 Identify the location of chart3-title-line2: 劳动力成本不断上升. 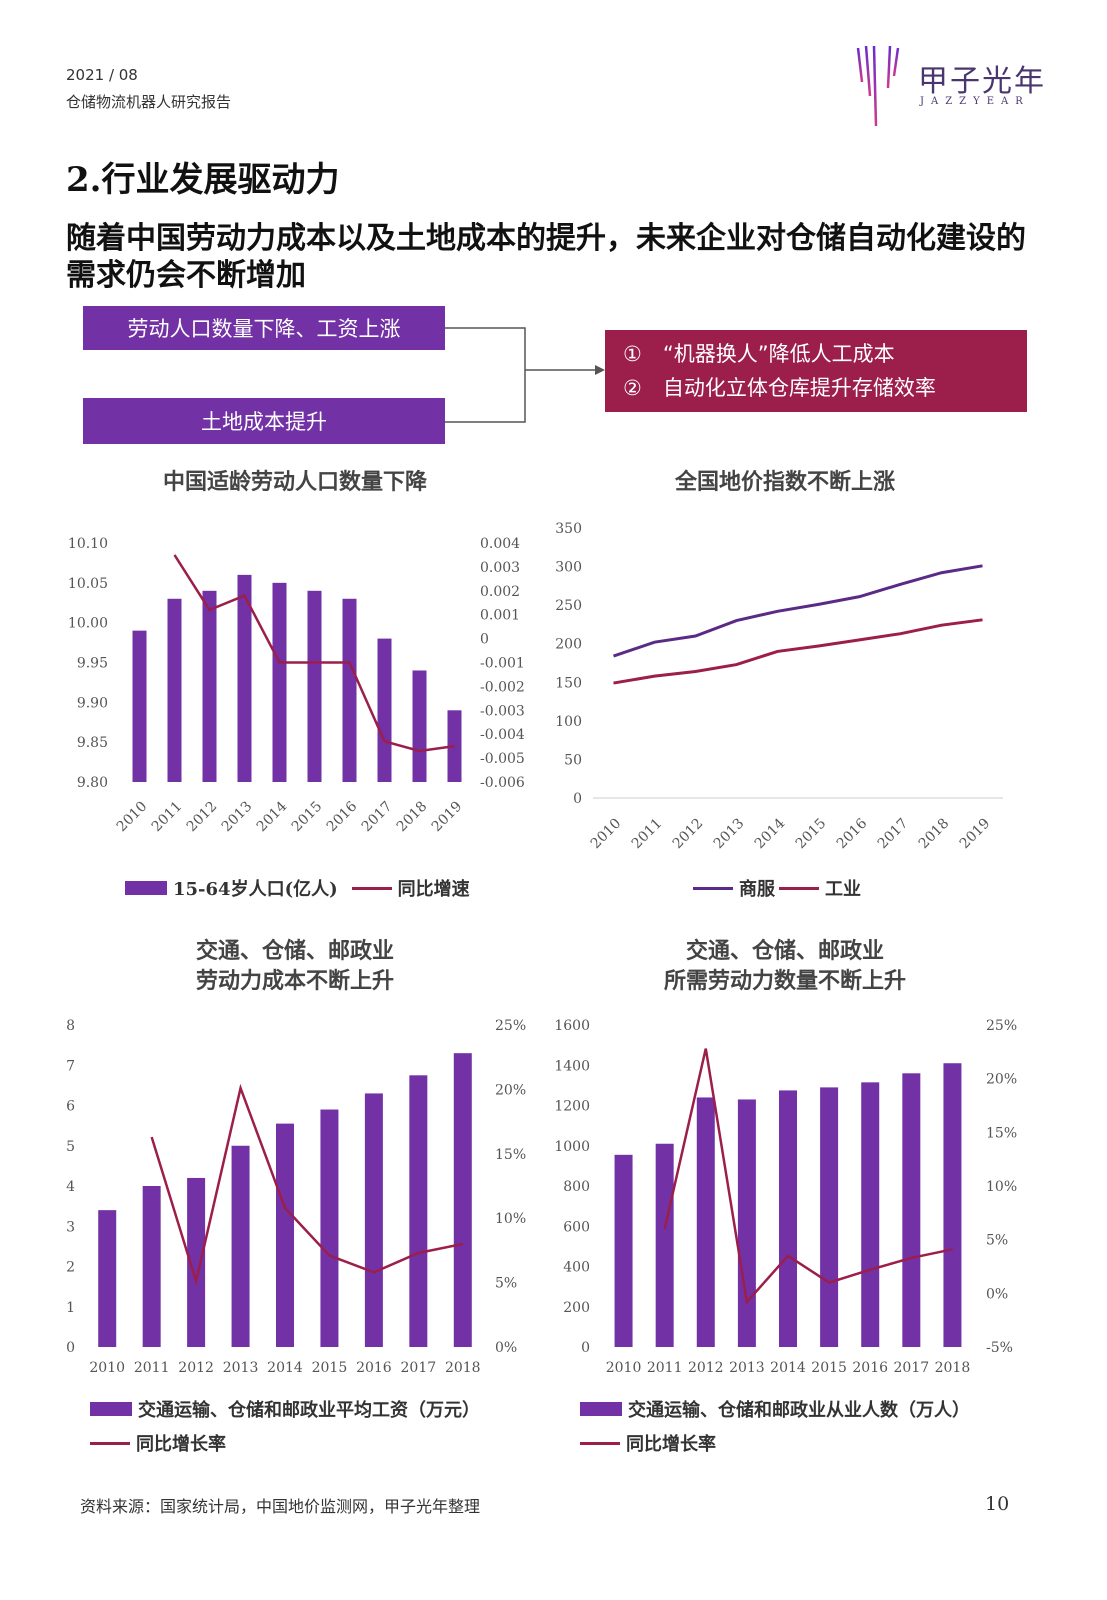
(294, 981).